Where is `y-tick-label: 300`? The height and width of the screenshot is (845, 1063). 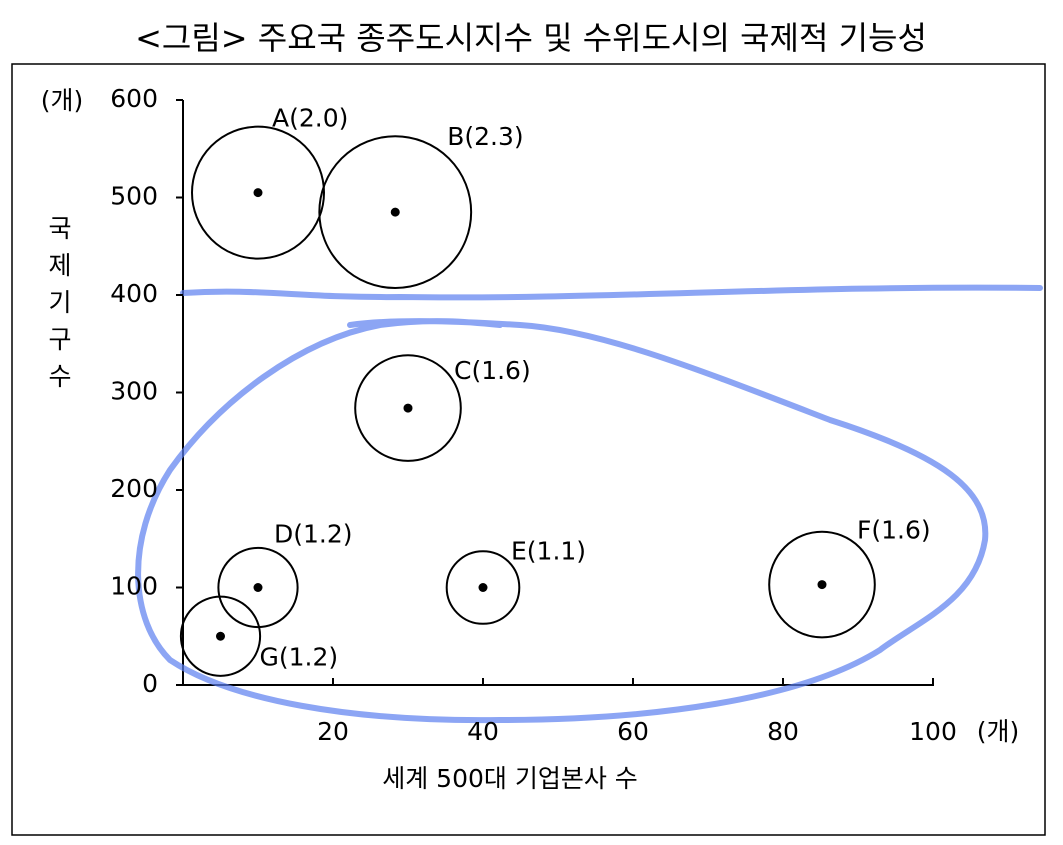
y-tick-label: 300 is located at coordinates (134, 391).